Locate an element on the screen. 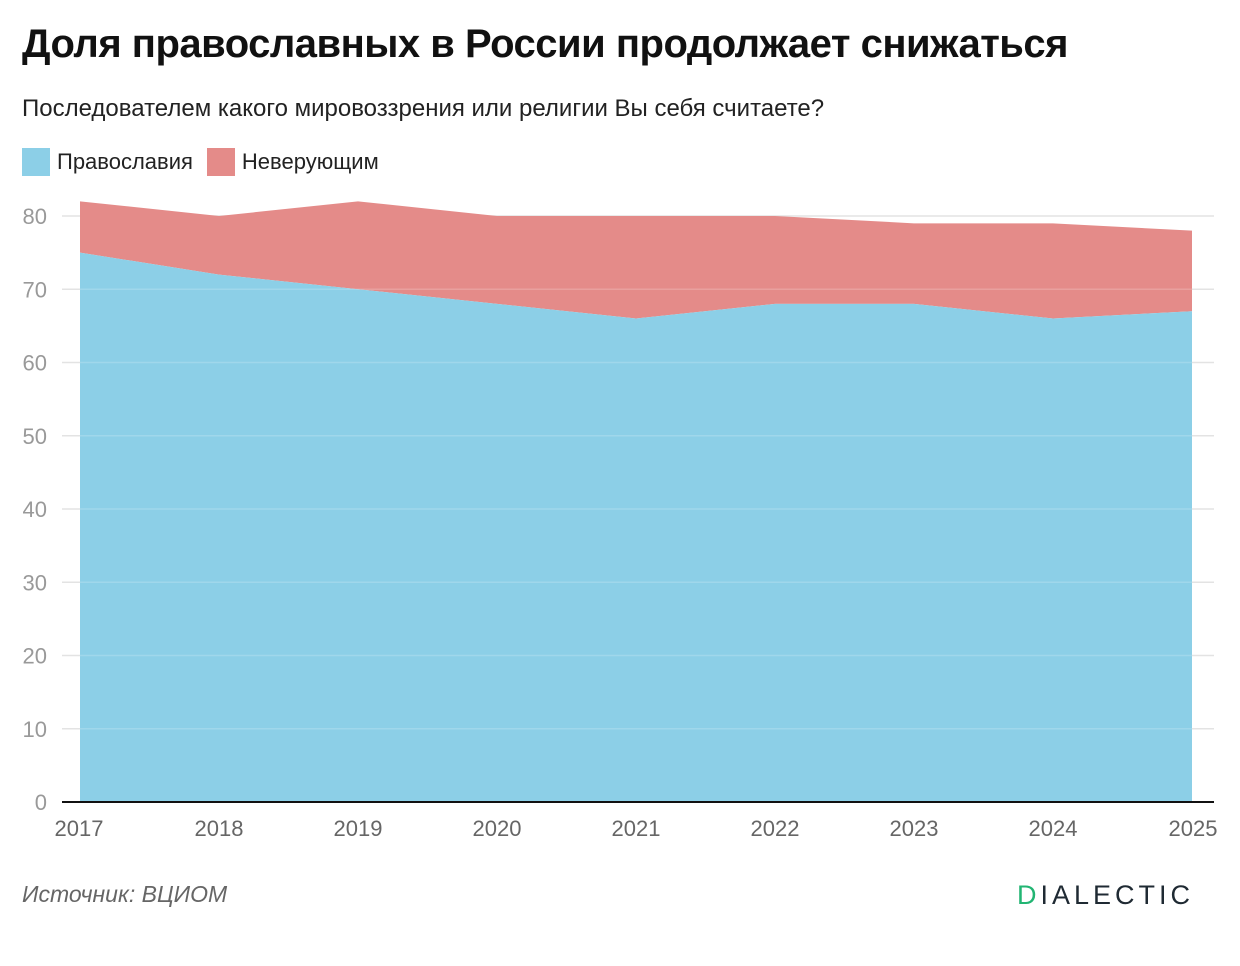 Image resolution: width=1240 pixels, height=966 pixels. y-tick-label-80: 80 is located at coordinates (35, 216).